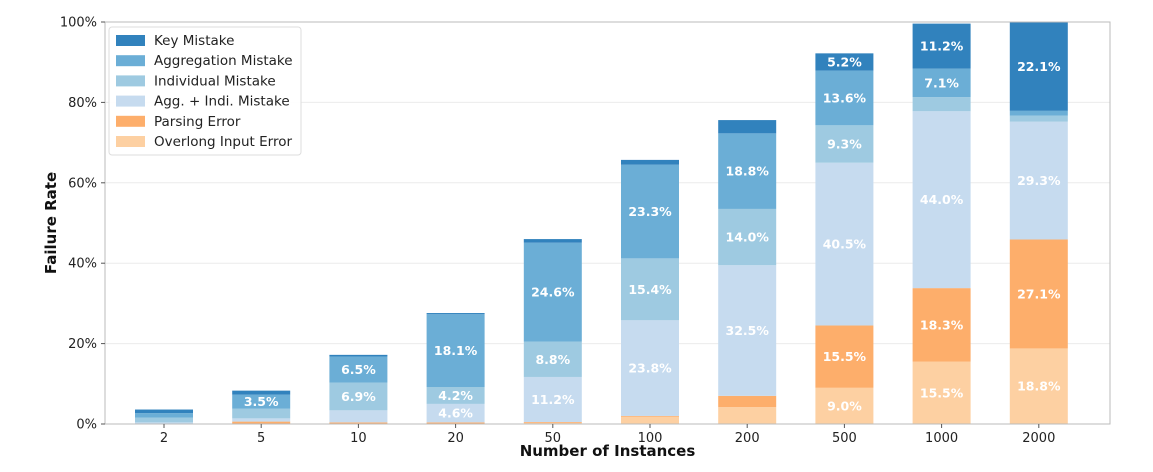 The image size is (1153, 472). What do you see at coordinates (194, 41) in the screenshot?
I see `legend-entry: Key Mistake` at bounding box center [194, 41].